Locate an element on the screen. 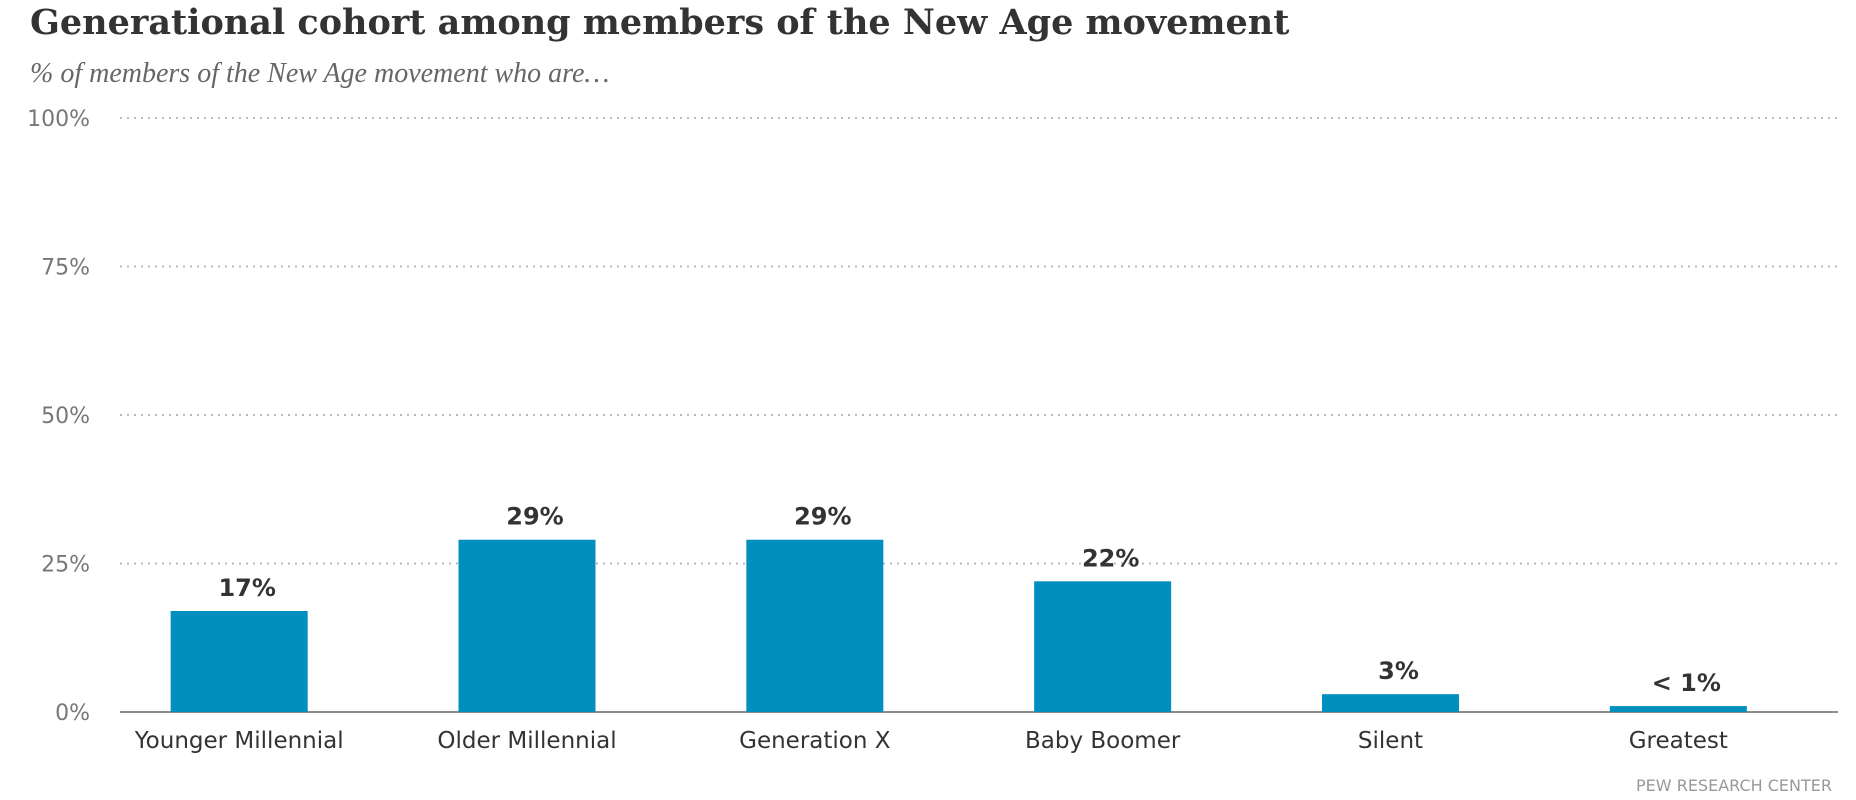 This screenshot has width=1856, height=800. x-tick-label: Generation X is located at coordinates (815, 741).